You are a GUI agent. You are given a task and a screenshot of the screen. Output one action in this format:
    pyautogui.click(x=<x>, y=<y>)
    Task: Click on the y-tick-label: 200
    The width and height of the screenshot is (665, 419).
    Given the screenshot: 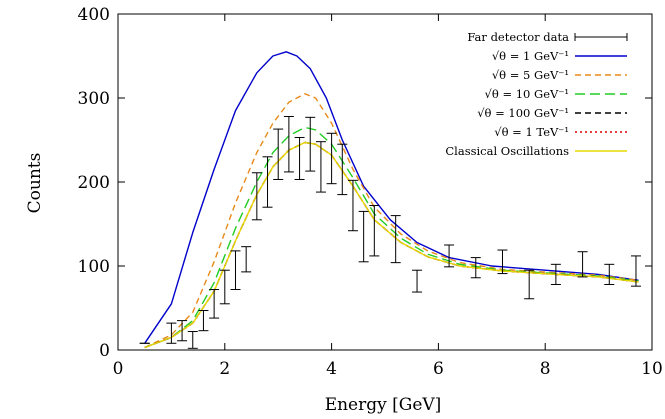 What is the action you would take?
    pyautogui.click(x=94, y=183)
    